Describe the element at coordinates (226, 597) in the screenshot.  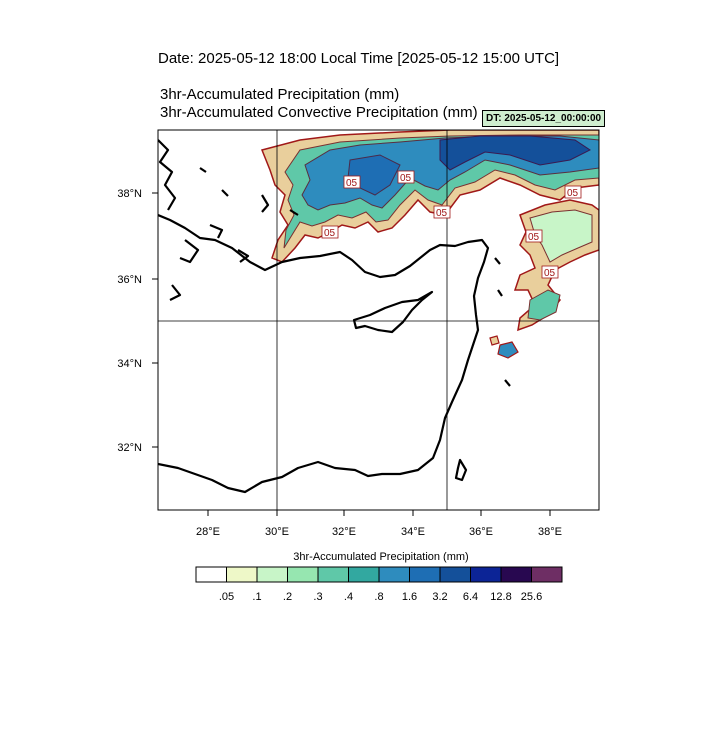
I see `colorbar-level-label: .05` at that location.